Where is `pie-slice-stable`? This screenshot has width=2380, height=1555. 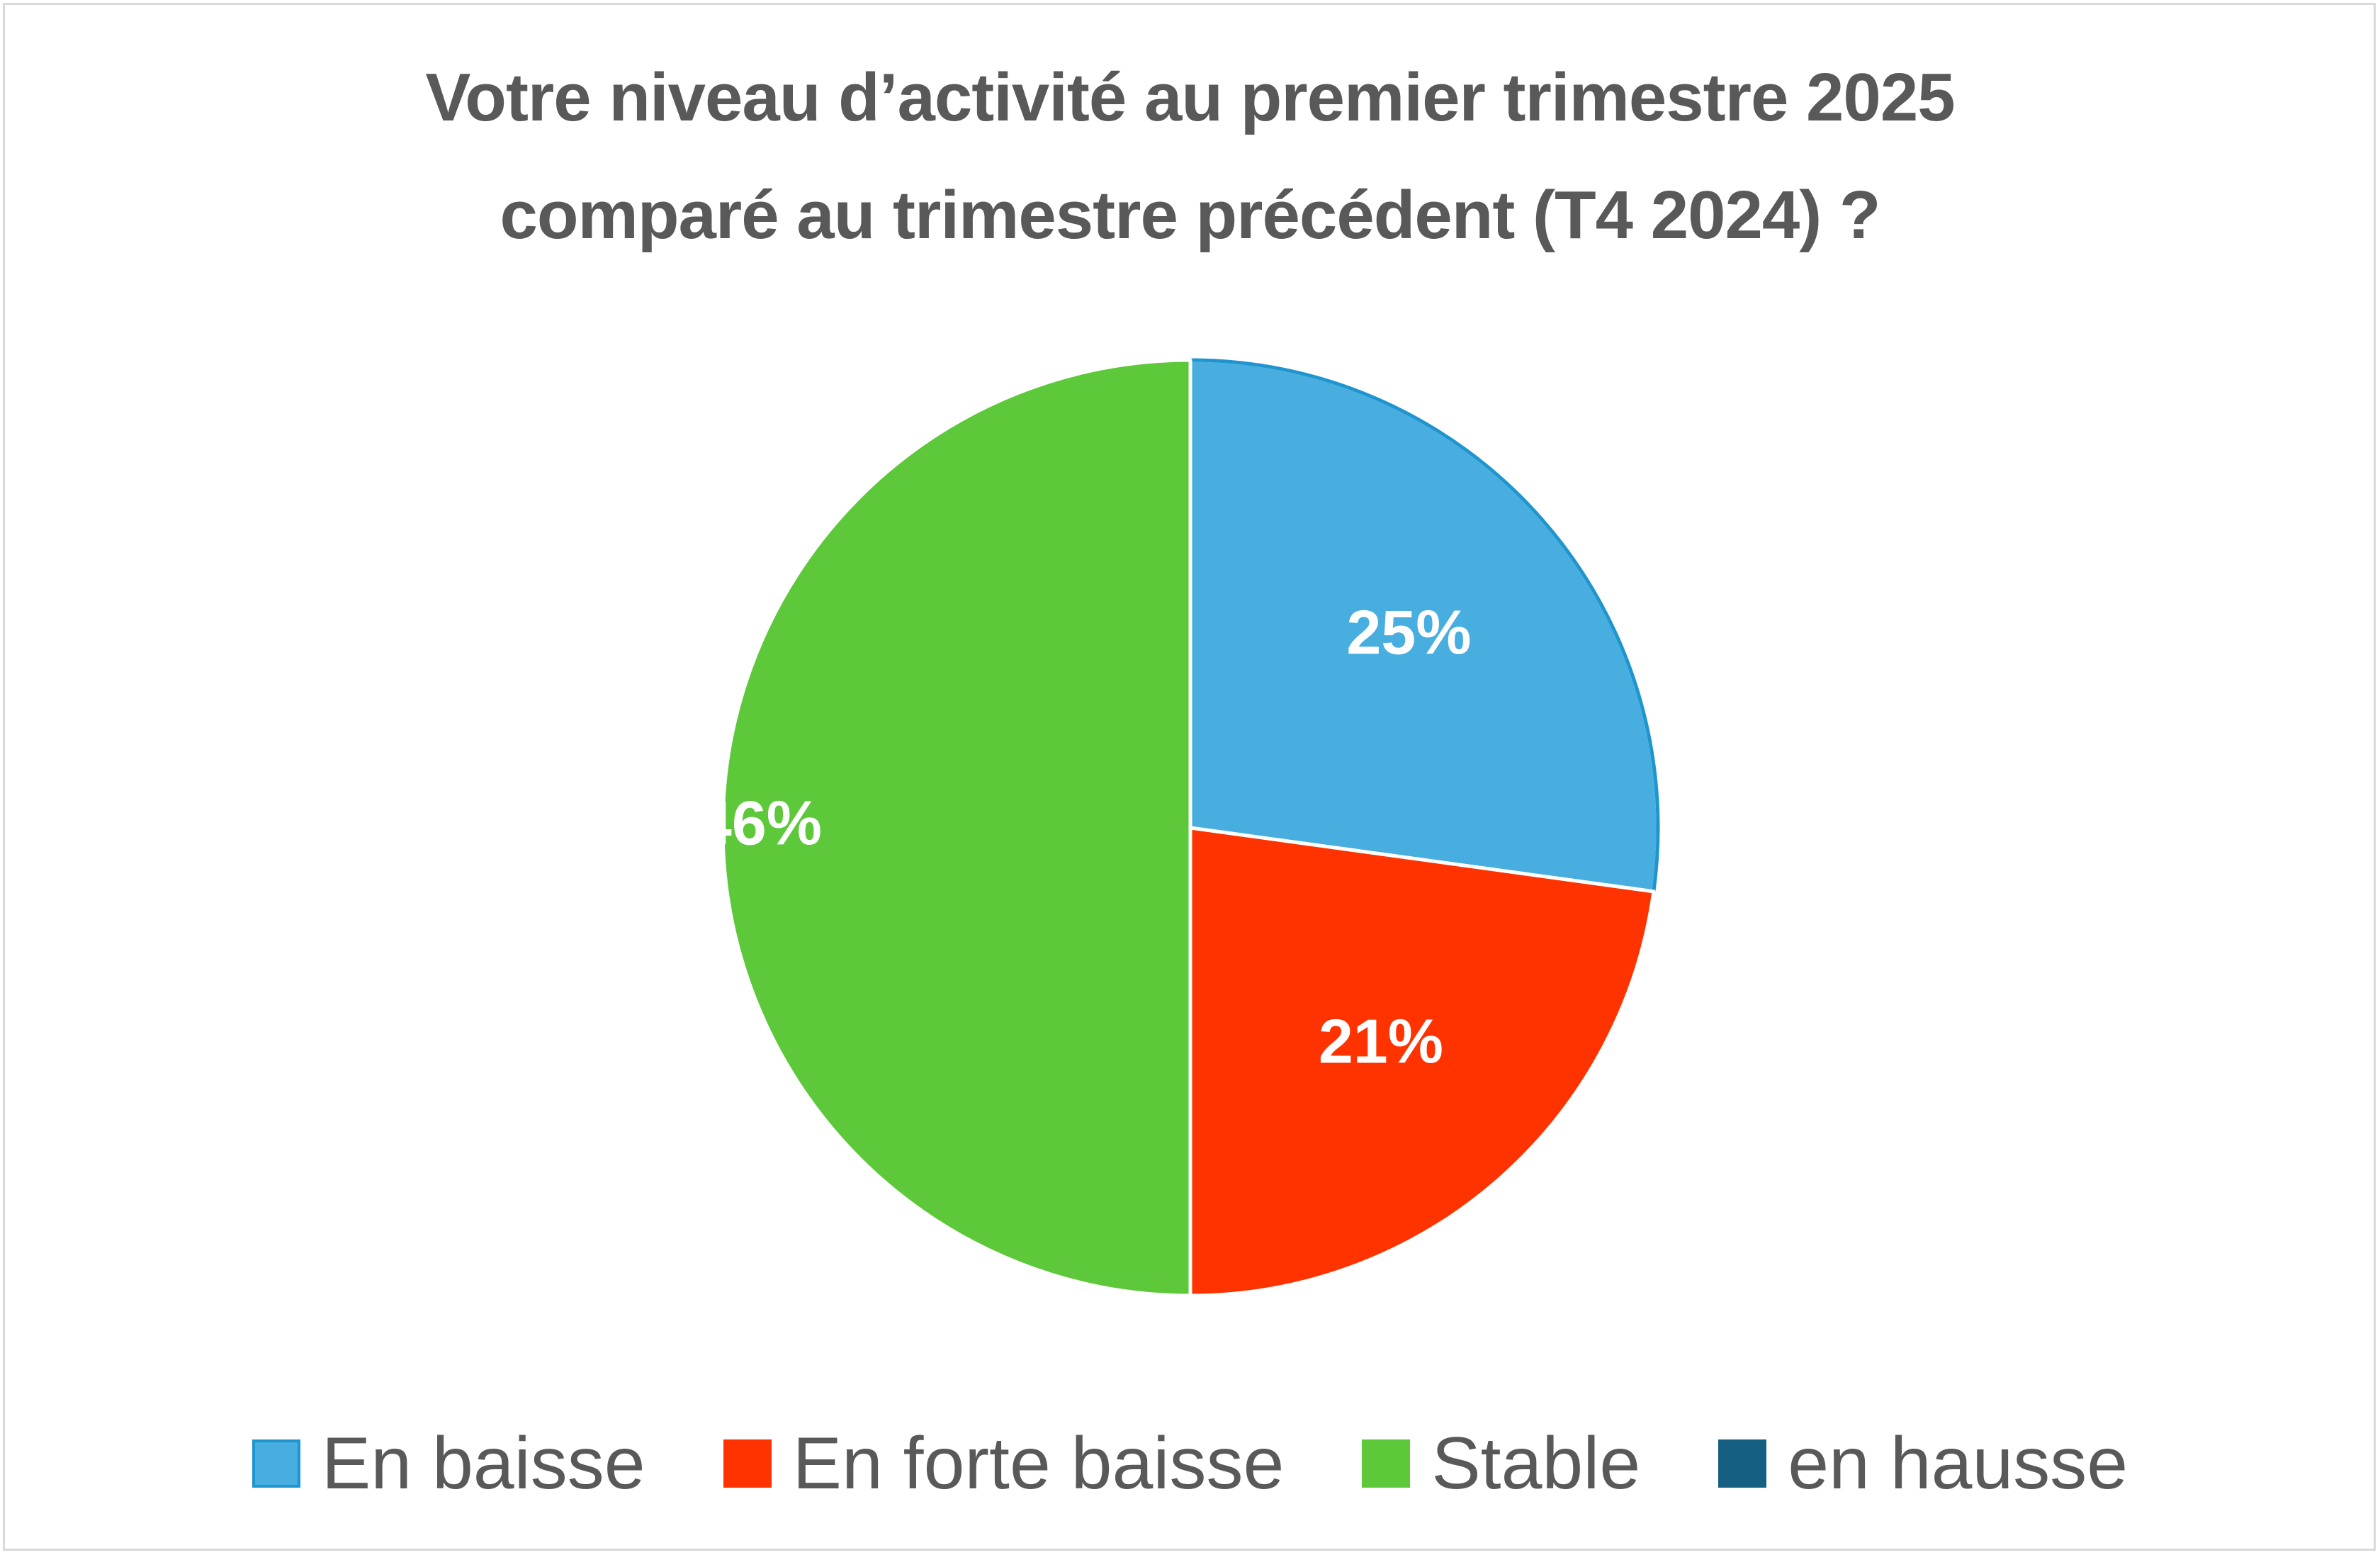 pie-slice-stable is located at coordinates (957, 828).